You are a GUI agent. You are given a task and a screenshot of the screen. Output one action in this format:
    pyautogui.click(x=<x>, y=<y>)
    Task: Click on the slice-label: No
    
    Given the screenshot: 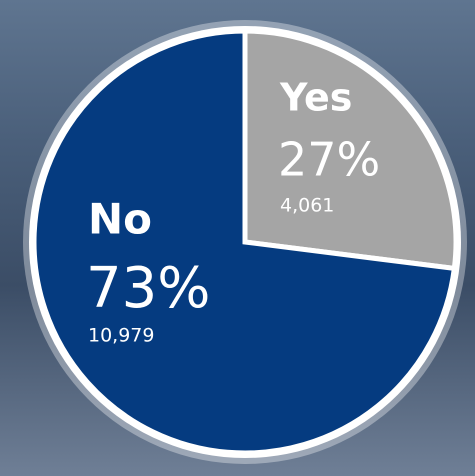 What is the action you would take?
    pyautogui.click(x=120, y=219)
    